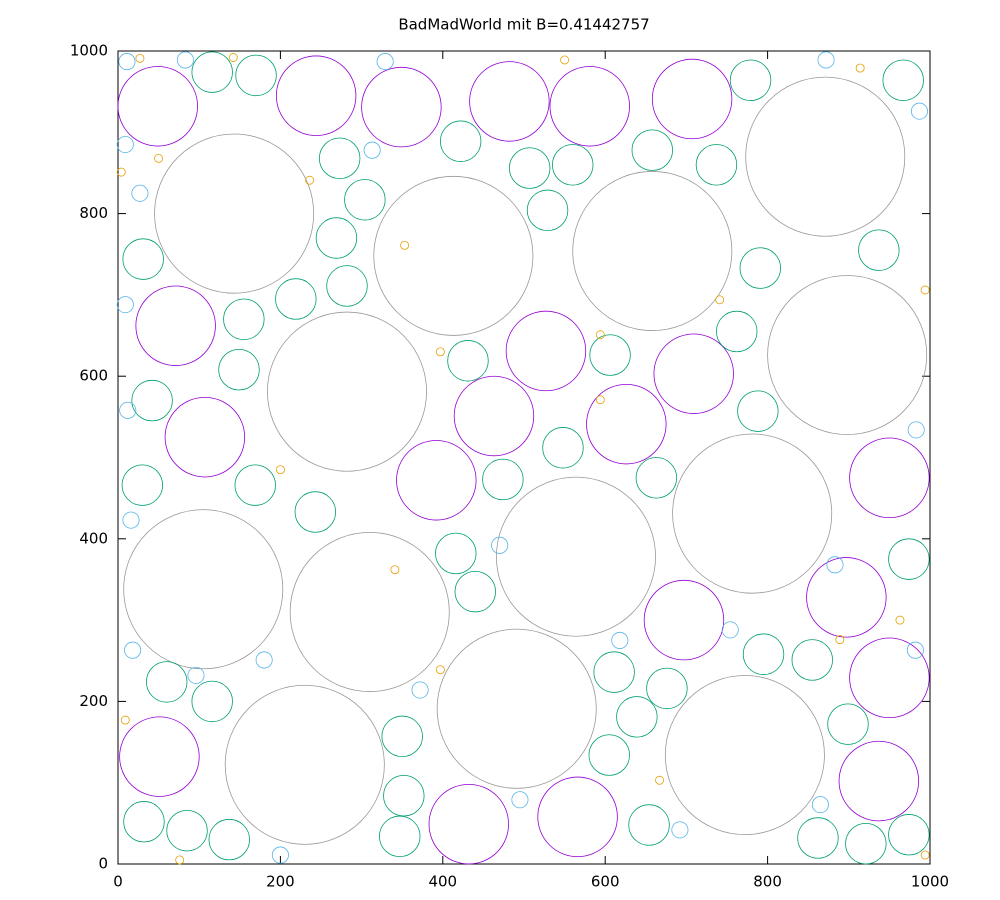 Image resolution: width=1000 pixels, height=900 pixels. I want to click on y-tick-label: 200, so click(93, 701).